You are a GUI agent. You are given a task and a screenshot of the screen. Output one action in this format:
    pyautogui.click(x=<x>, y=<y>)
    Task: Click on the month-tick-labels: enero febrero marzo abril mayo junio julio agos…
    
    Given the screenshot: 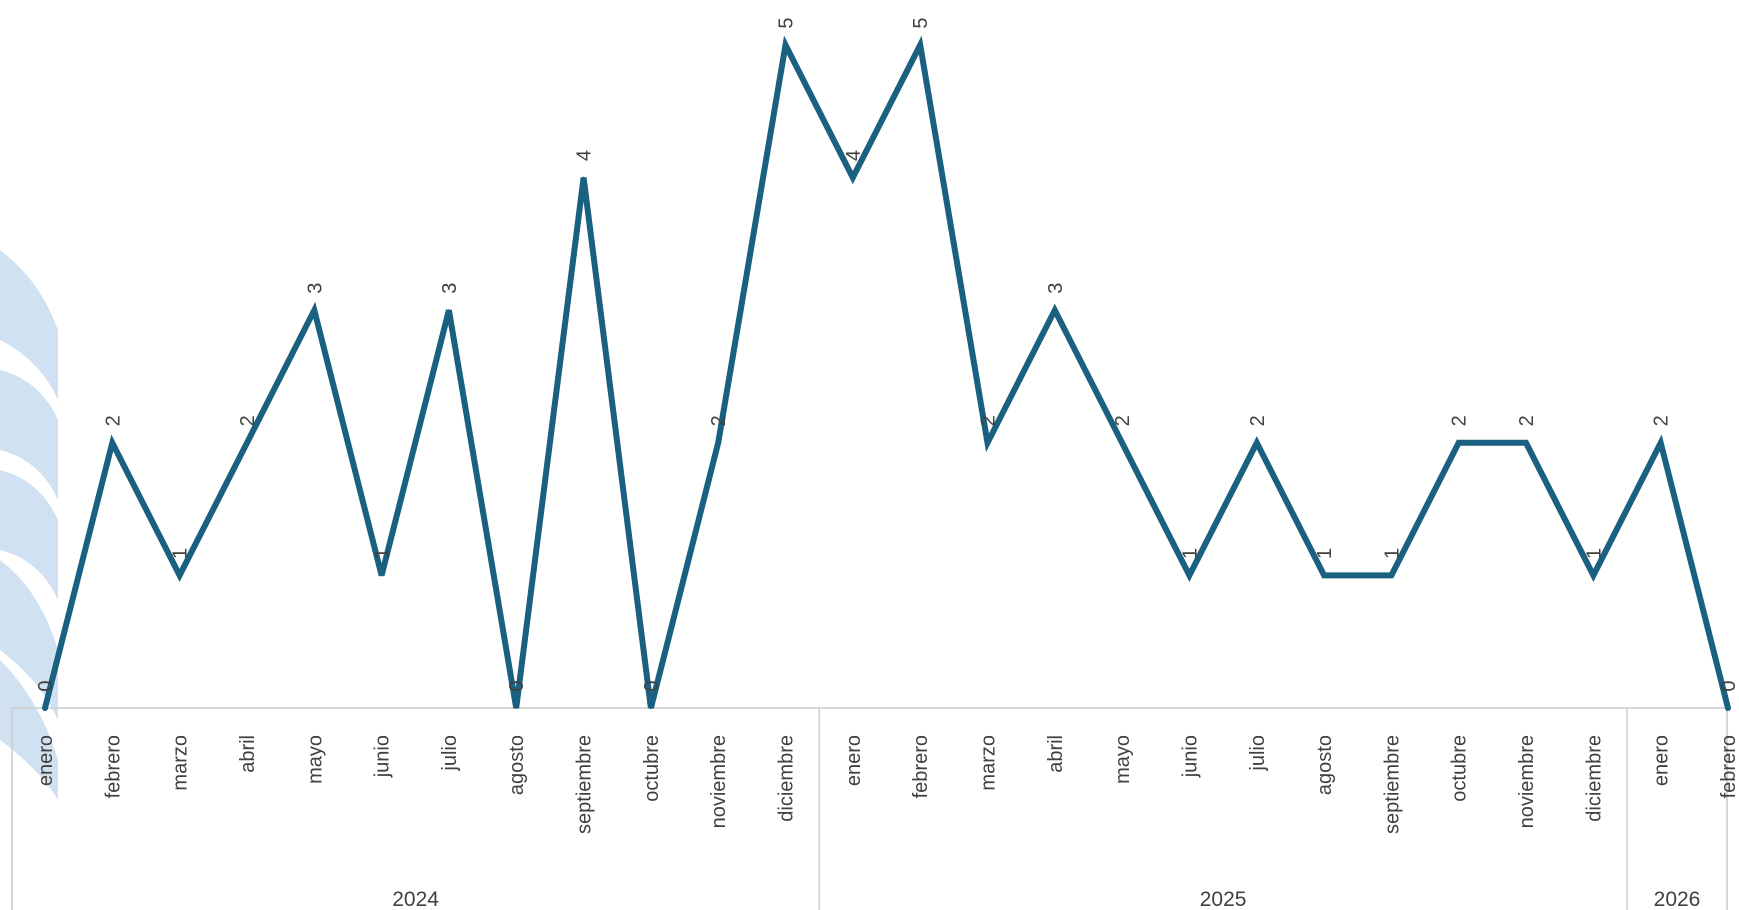 What is the action you would take?
    pyautogui.click(x=887, y=784)
    